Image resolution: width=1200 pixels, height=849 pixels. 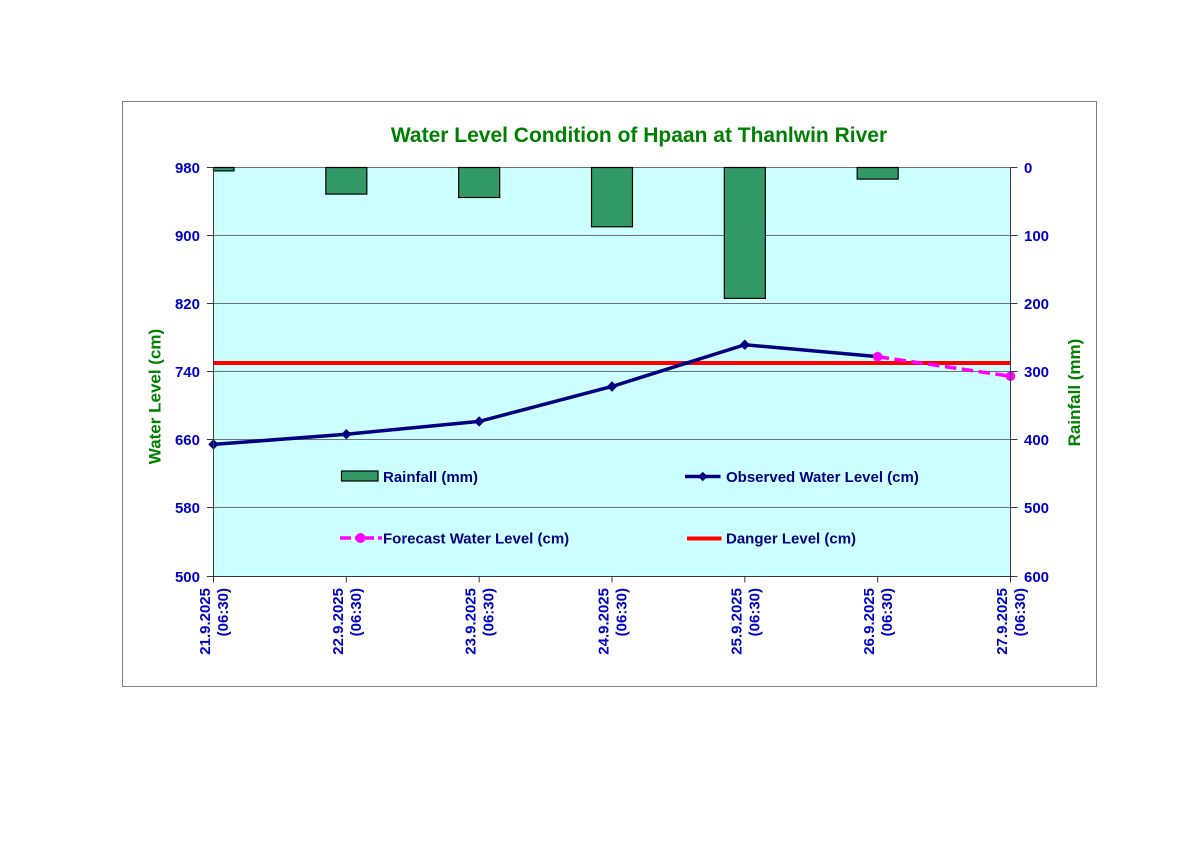 I want to click on svg-text: 900, so click(x=187, y=236).